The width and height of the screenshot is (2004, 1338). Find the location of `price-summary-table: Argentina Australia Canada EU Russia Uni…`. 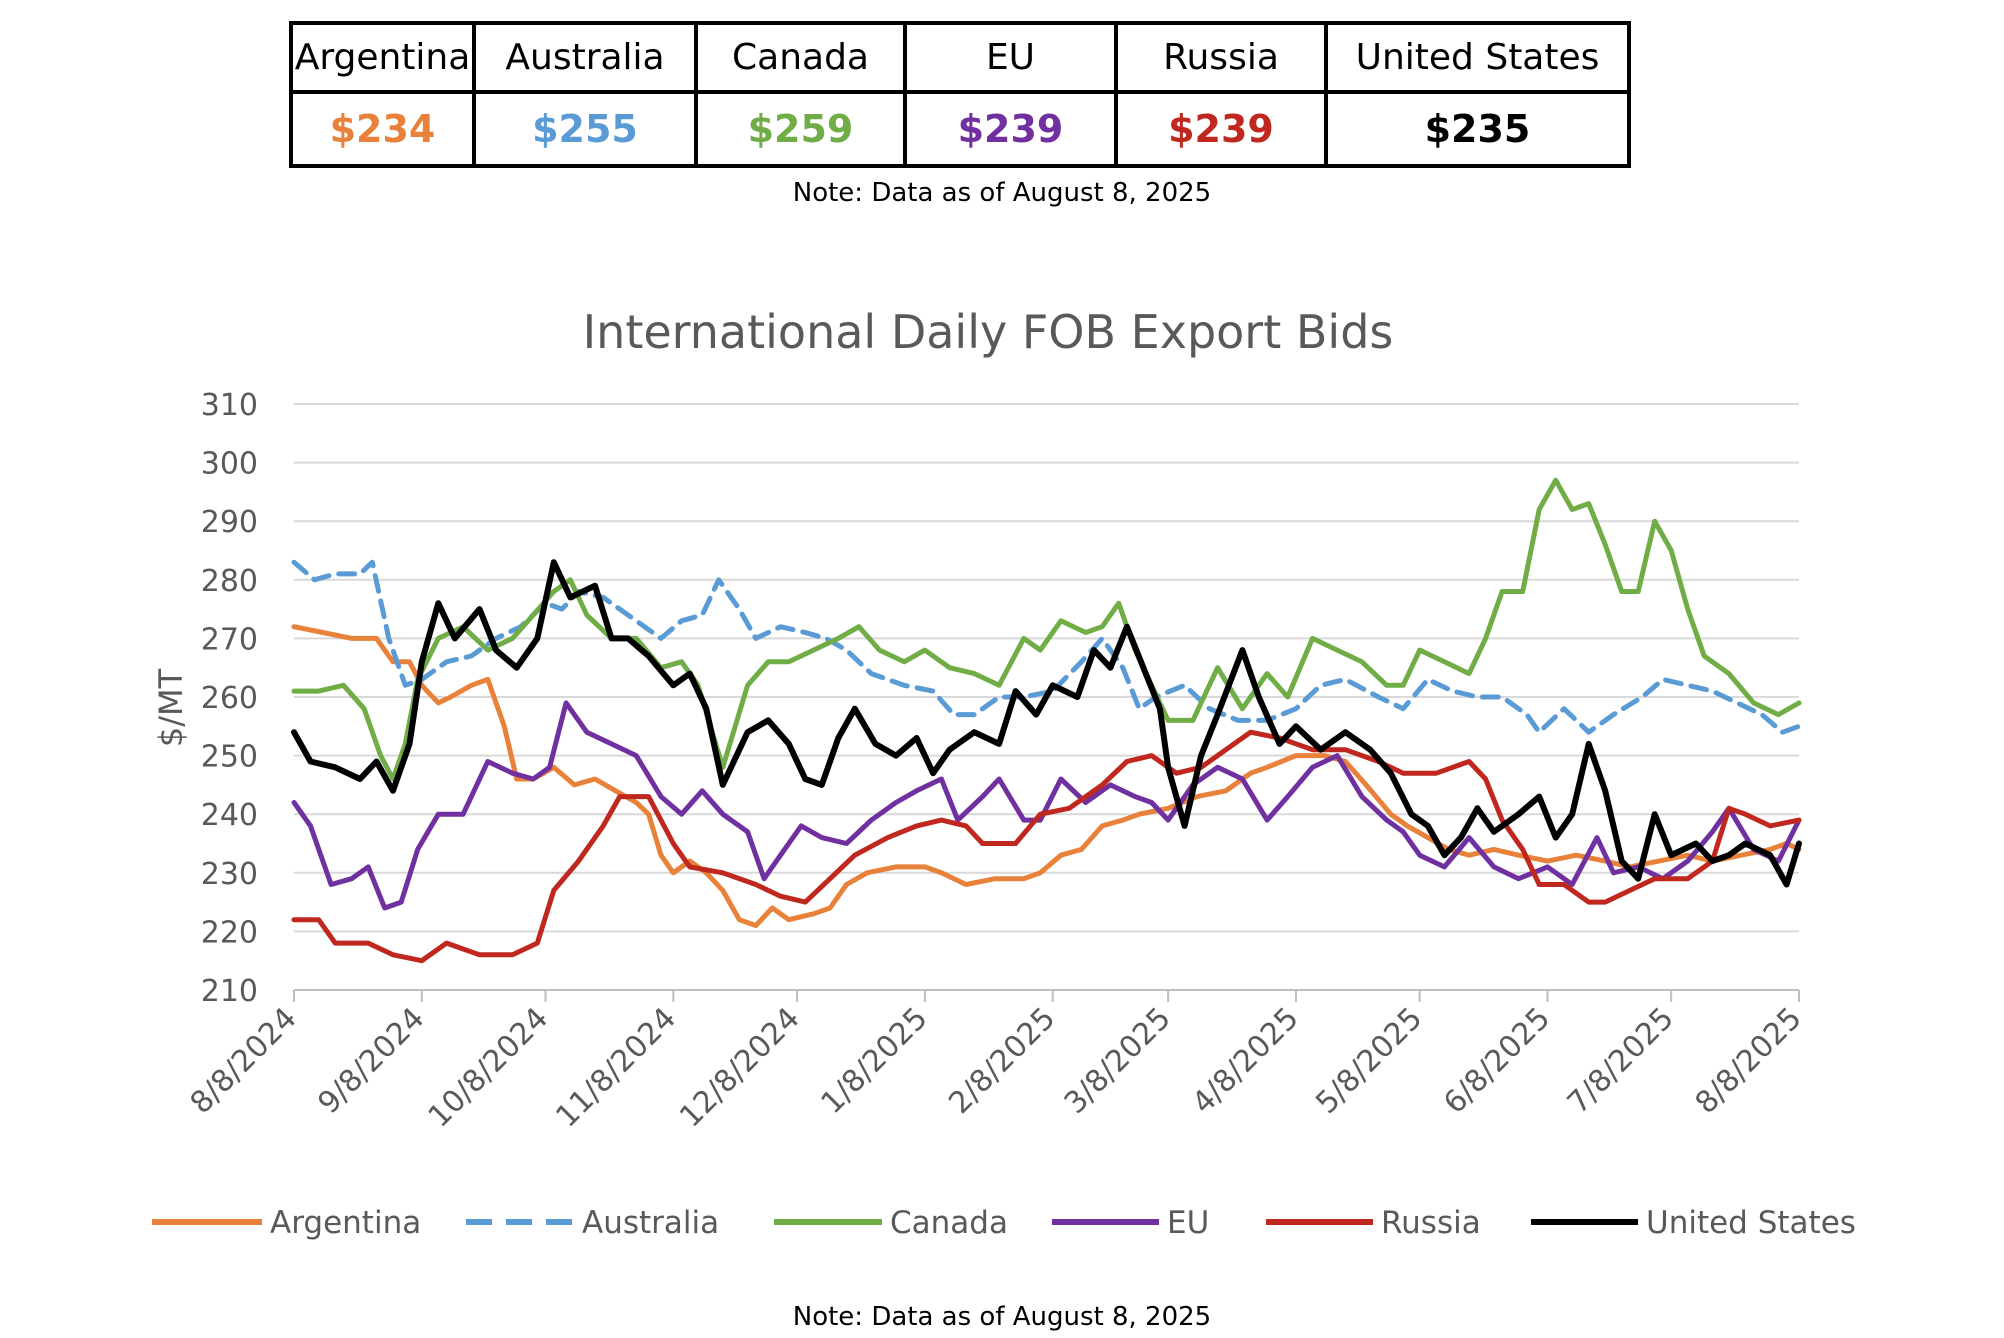

price-summary-table: Argentina Australia Canada EU Russia Uni… is located at coordinates (960, 94).